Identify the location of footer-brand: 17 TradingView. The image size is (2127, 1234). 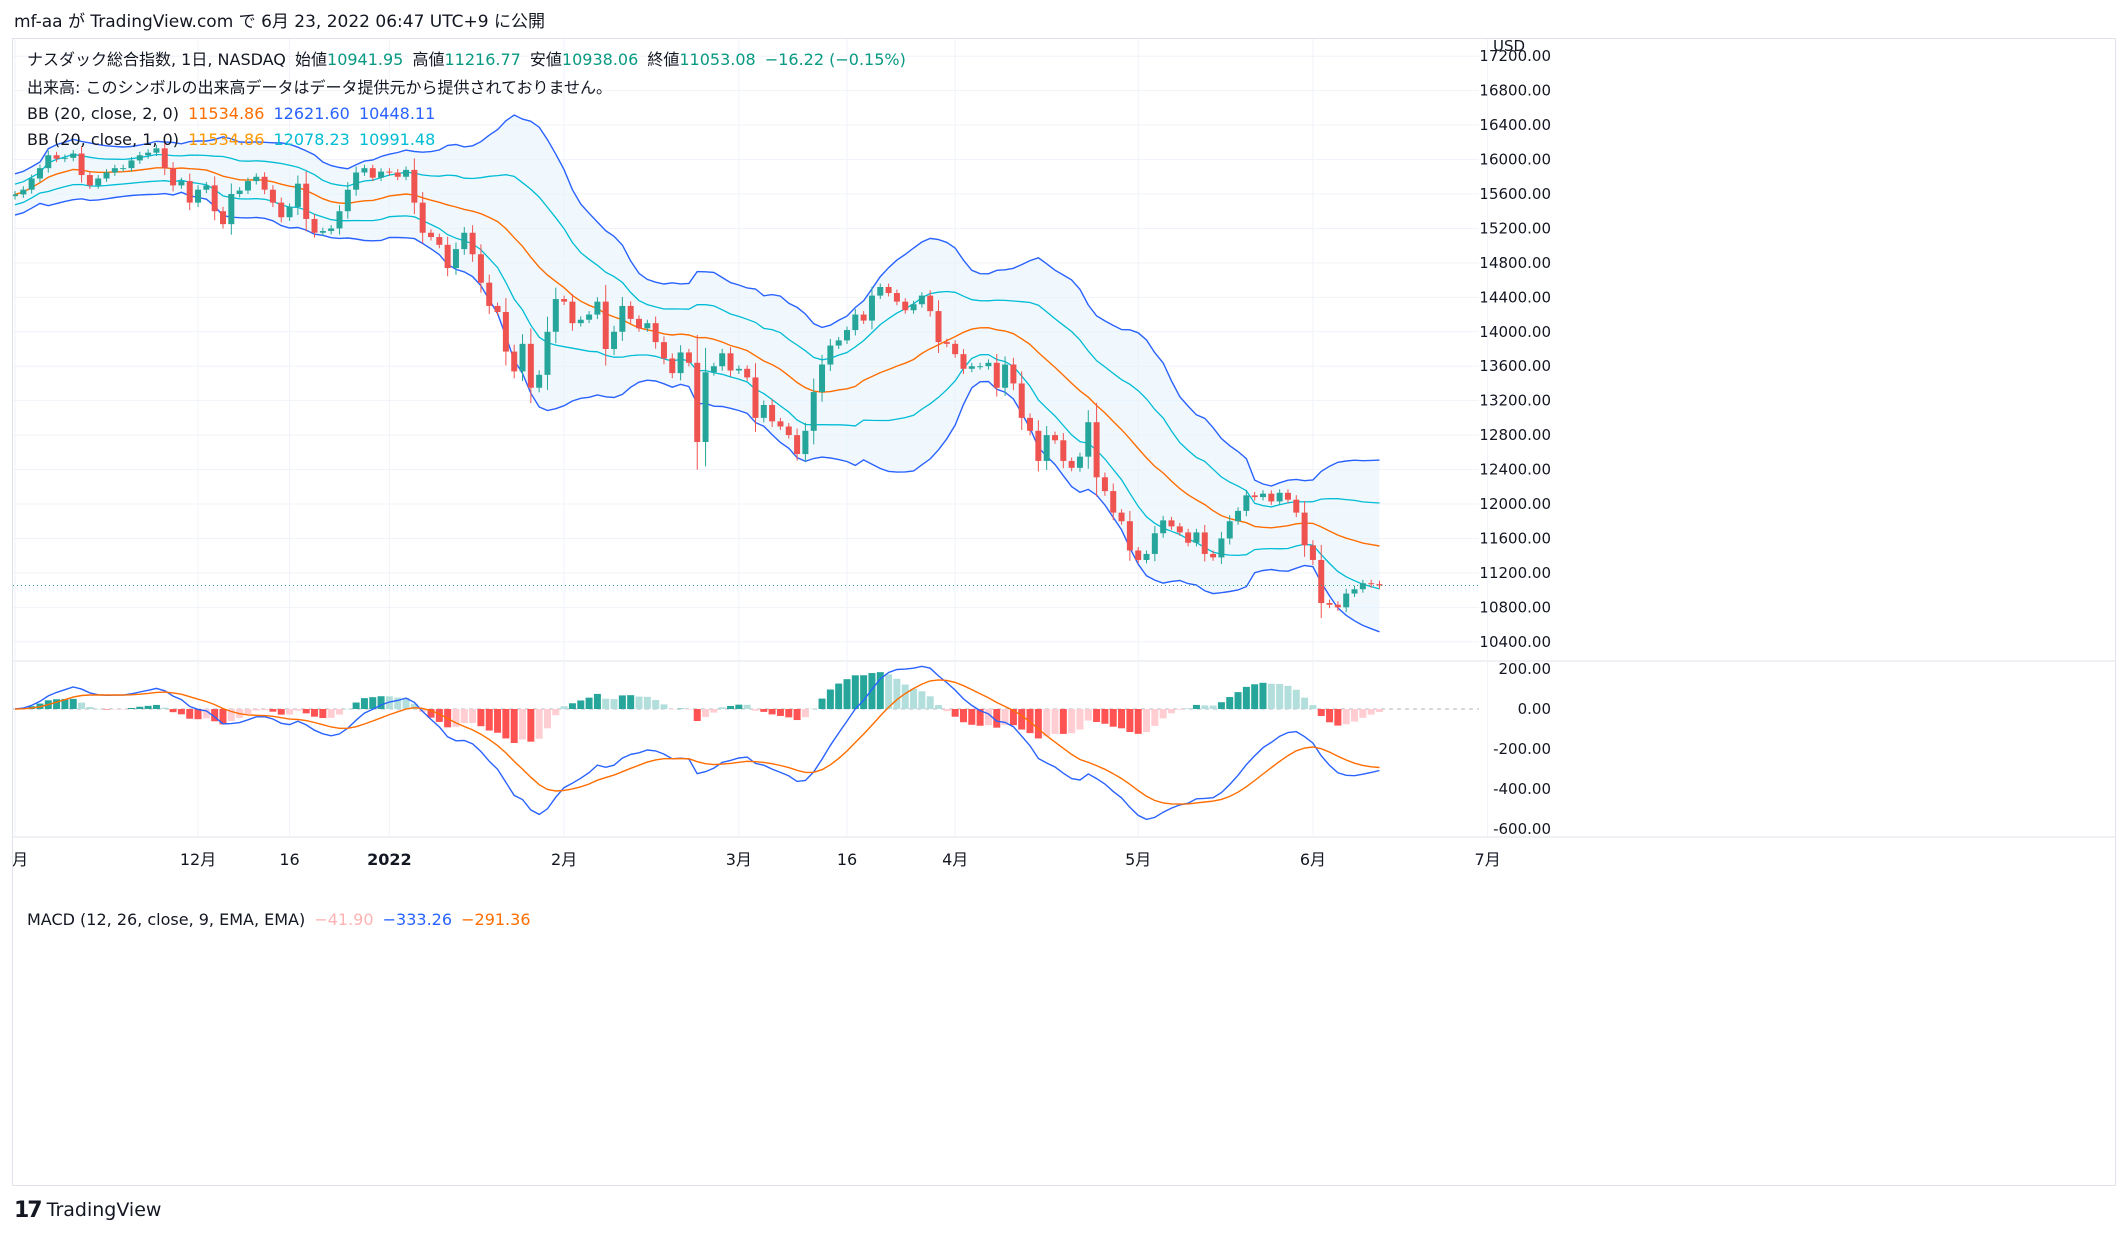
(87, 1210).